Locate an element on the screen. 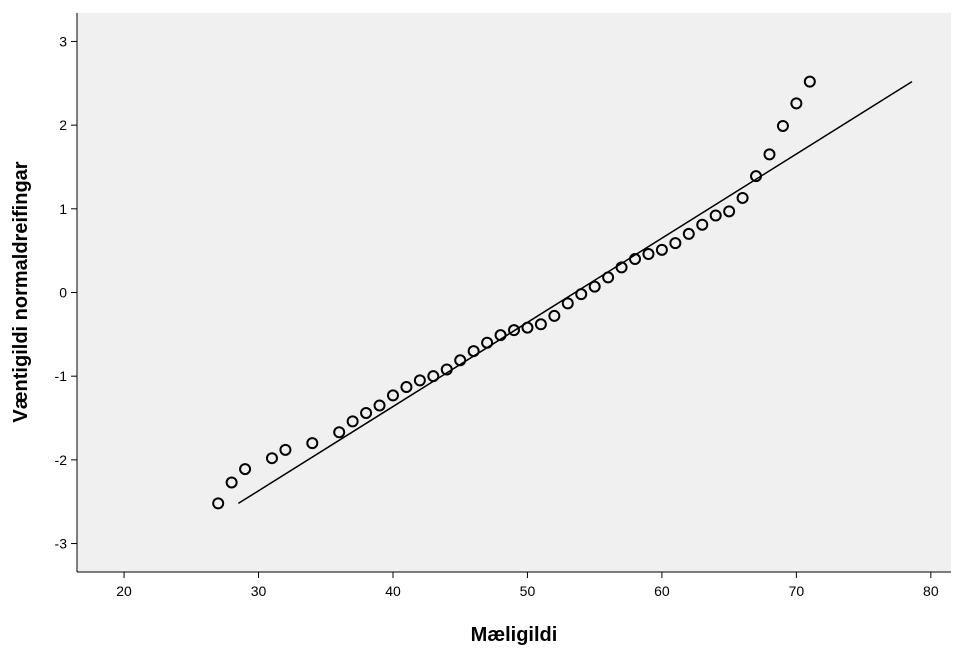 The width and height of the screenshot is (961, 652). x-tick-label: 40 is located at coordinates (393, 591).